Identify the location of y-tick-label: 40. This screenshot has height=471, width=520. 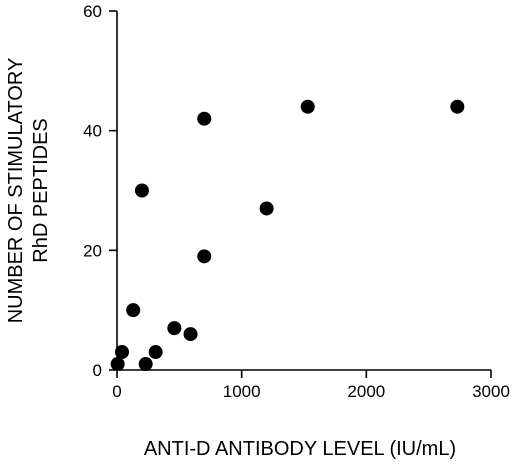
(92, 131).